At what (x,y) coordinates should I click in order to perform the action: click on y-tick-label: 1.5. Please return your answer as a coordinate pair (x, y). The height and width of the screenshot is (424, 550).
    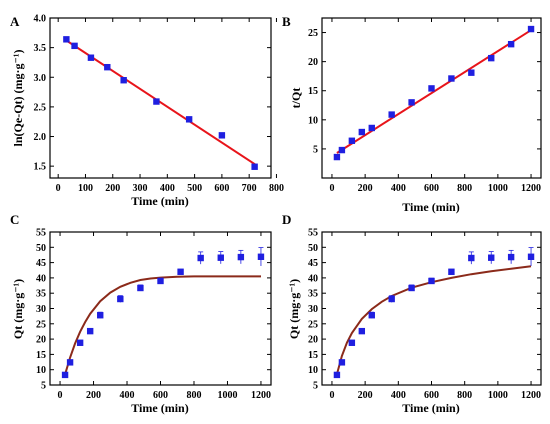
    Looking at the image, I should click on (40, 167).